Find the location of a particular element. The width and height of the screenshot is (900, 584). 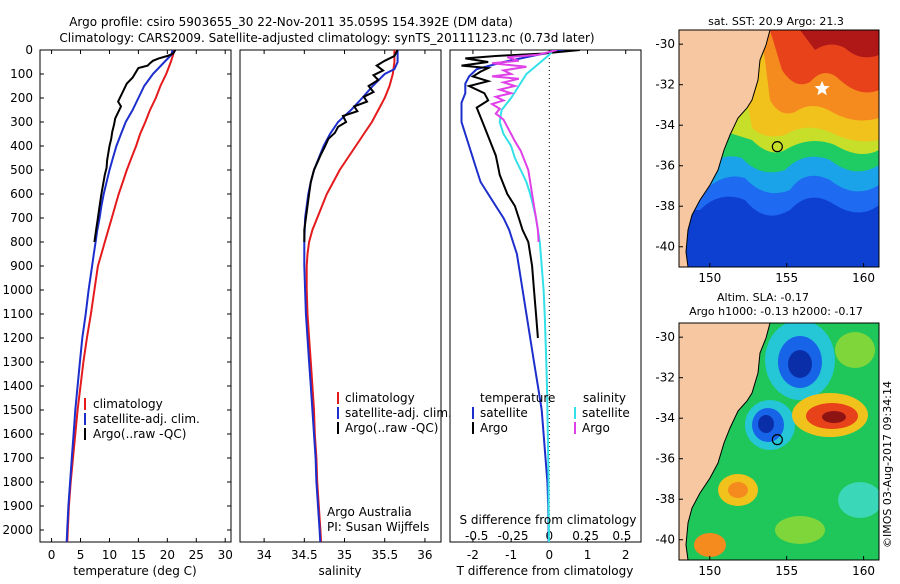

sst-map-title: sat. SST: 20.9 Argo: 21.3 is located at coordinates (776, 21).